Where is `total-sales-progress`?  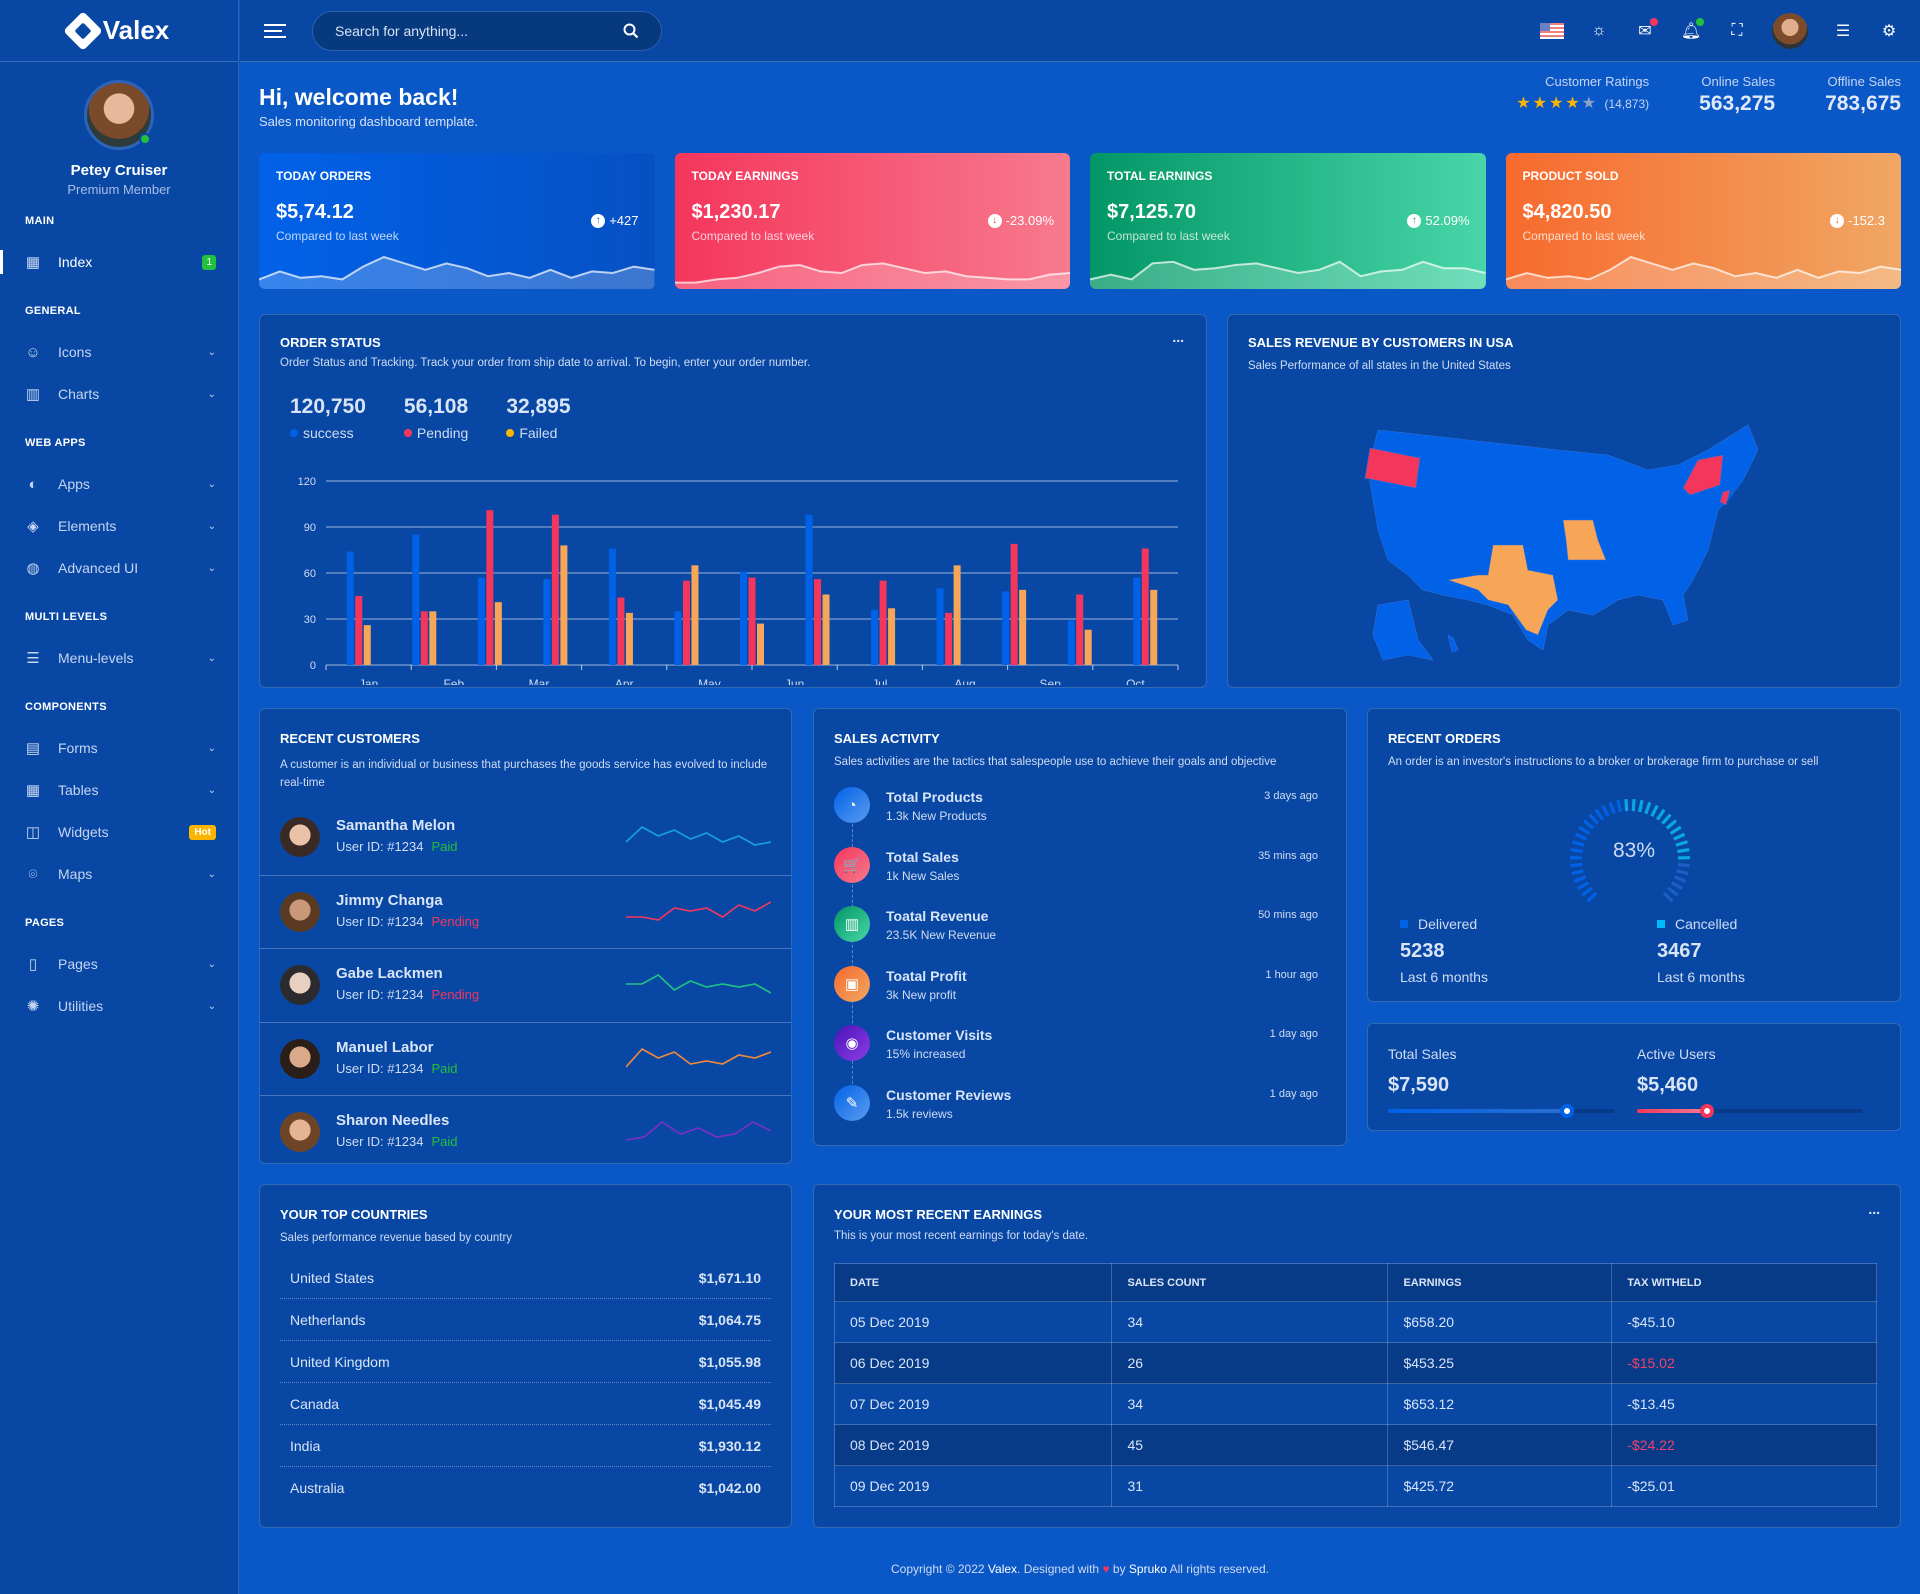 total-sales-progress is located at coordinates (1501, 1111).